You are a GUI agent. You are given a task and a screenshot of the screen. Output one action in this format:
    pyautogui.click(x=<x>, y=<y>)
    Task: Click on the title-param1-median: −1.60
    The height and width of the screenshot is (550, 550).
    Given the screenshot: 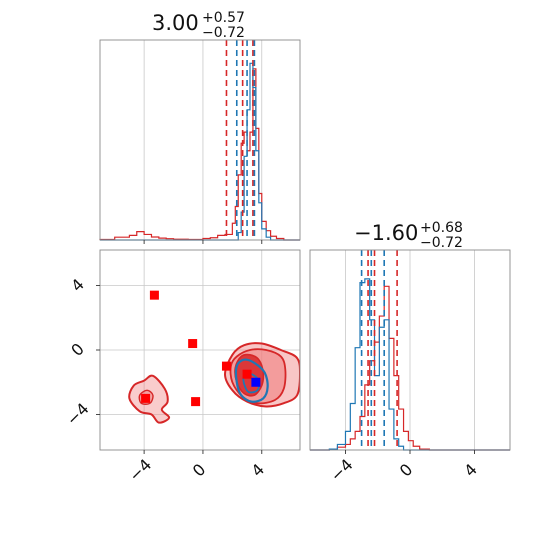 What is the action you would take?
    pyautogui.click(x=386, y=233)
    